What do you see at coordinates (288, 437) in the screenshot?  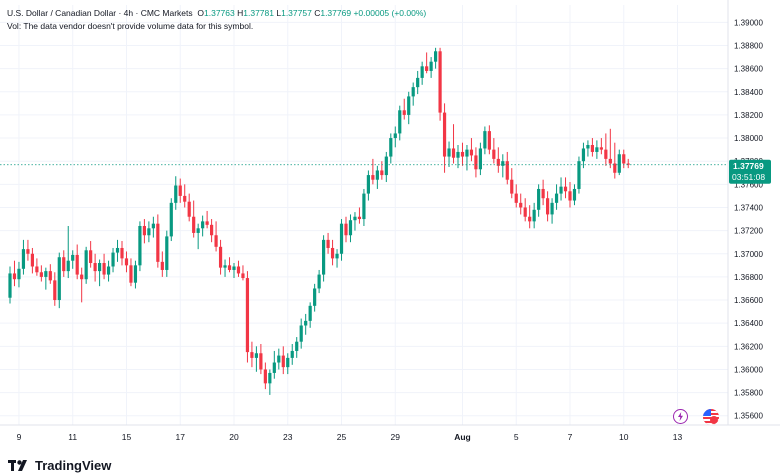 I see `time-tick-label: 23` at bounding box center [288, 437].